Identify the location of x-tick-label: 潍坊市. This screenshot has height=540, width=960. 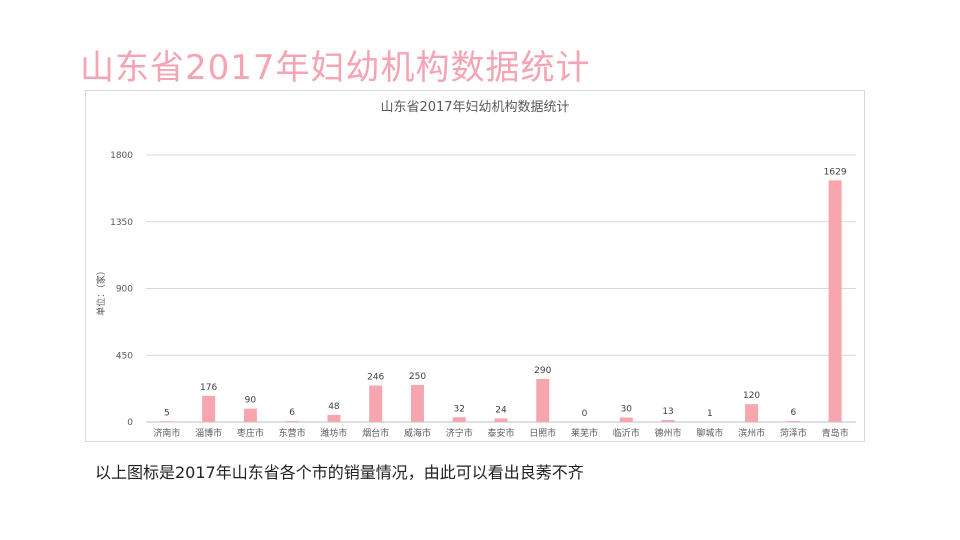
(333, 433).